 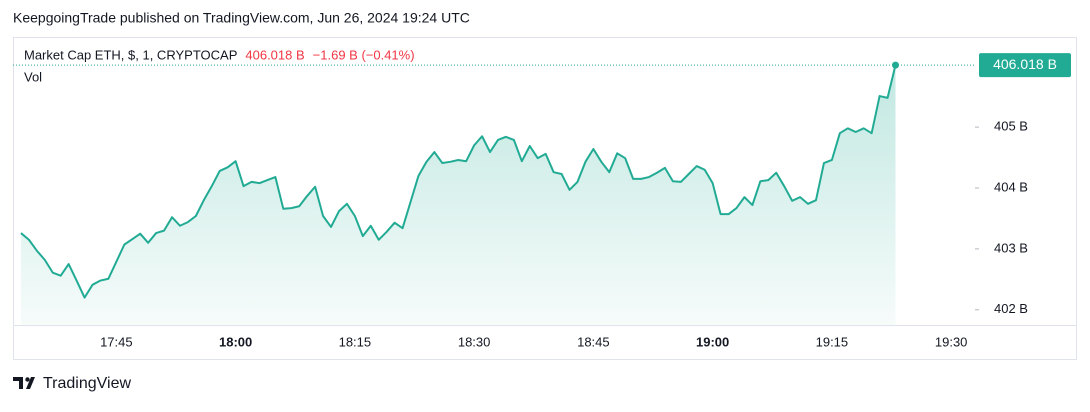 What do you see at coordinates (33, 76) in the screenshot?
I see `legend-volume: Vol` at bounding box center [33, 76].